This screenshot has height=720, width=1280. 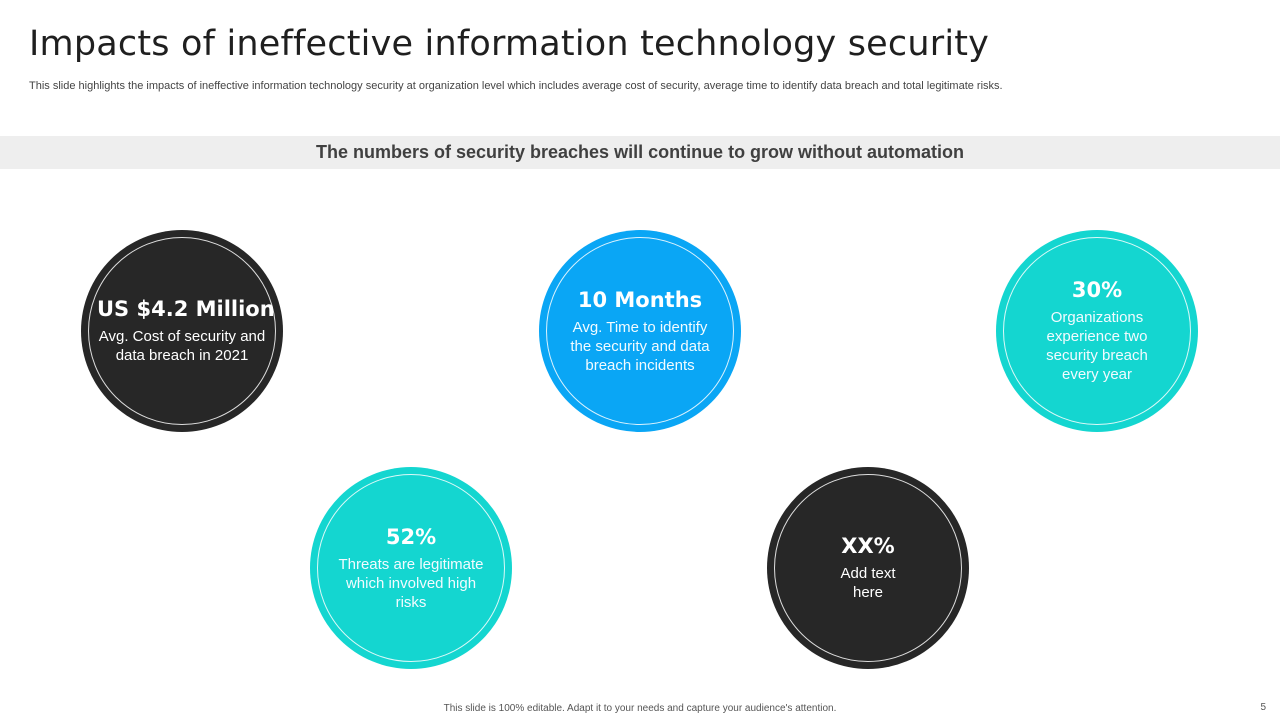 I want to click on stat-description: Add text here, so click(x=868, y=583).